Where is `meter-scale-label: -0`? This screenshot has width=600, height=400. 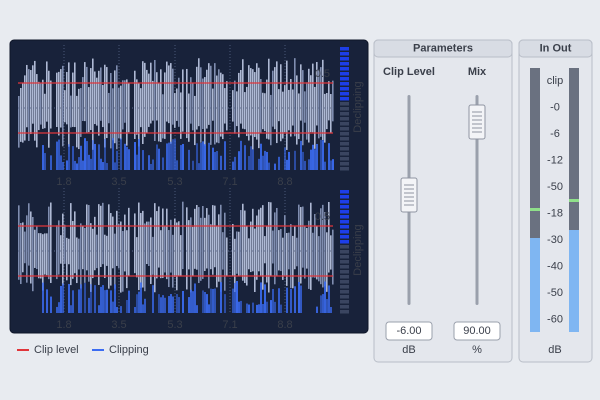 meter-scale-label: -0 is located at coordinates (555, 107).